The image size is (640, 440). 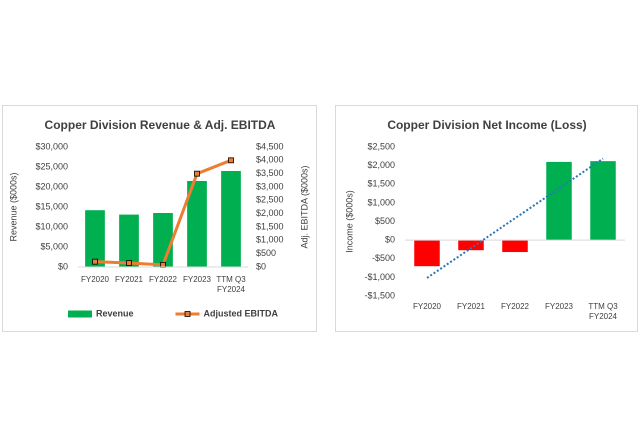 What do you see at coordinates (381, 146) in the screenshot?
I see `y-tick-label: $2,500` at bounding box center [381, 146].